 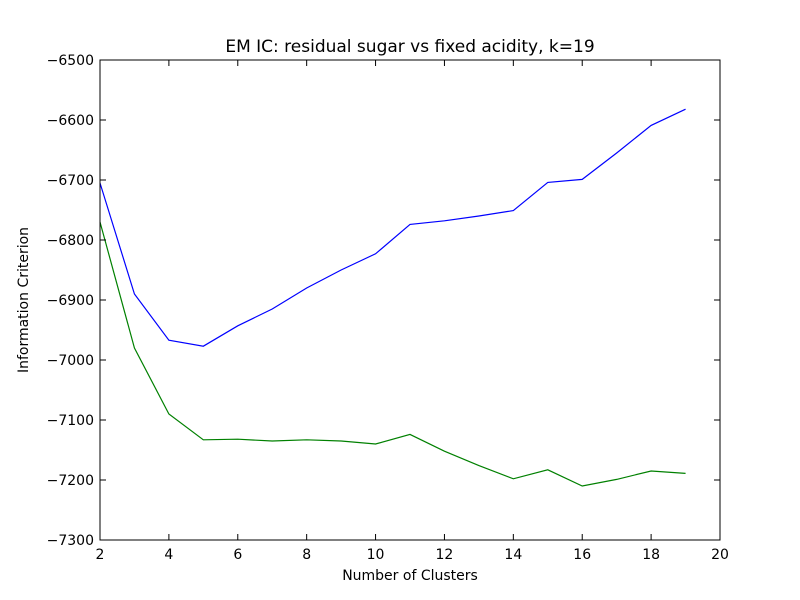 What do you see at coordinates (410, 576) in the screenshot?
I see `x-axis-label: Number of Clusters` at bounding box center [410, 576].